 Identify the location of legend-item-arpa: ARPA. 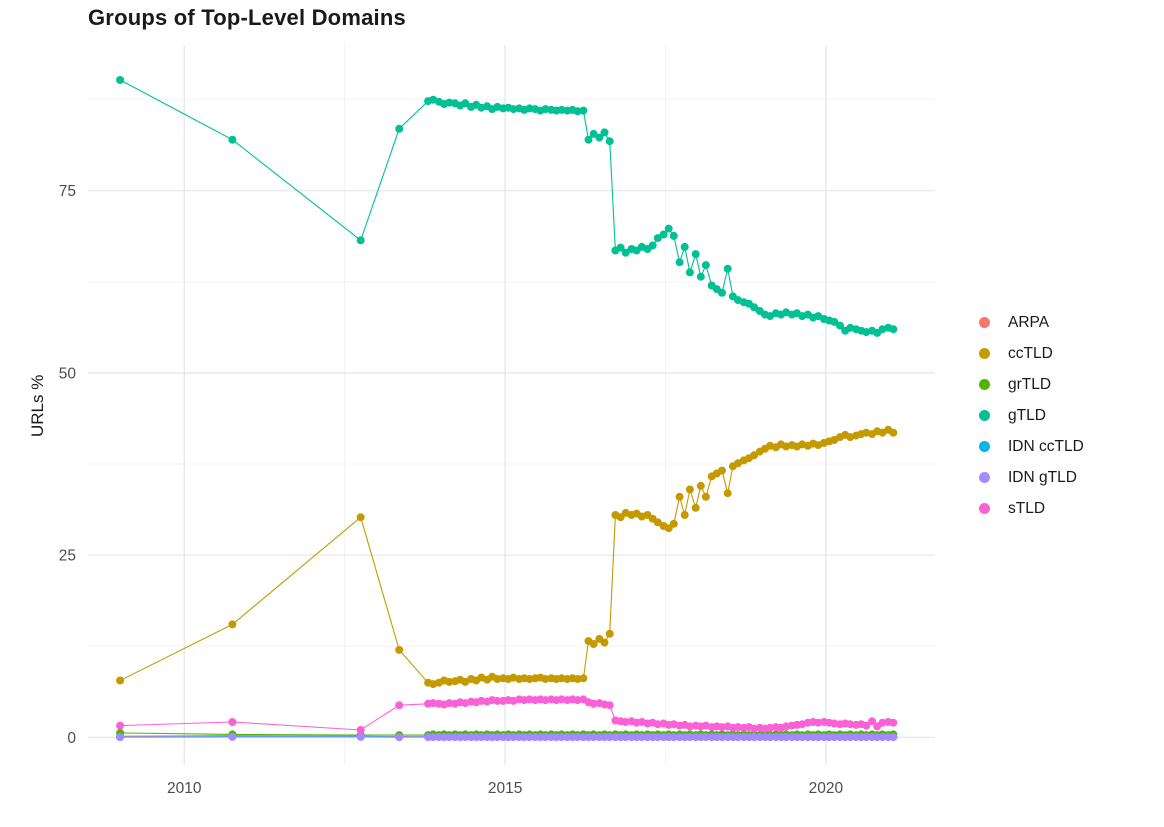
(1031, 322).